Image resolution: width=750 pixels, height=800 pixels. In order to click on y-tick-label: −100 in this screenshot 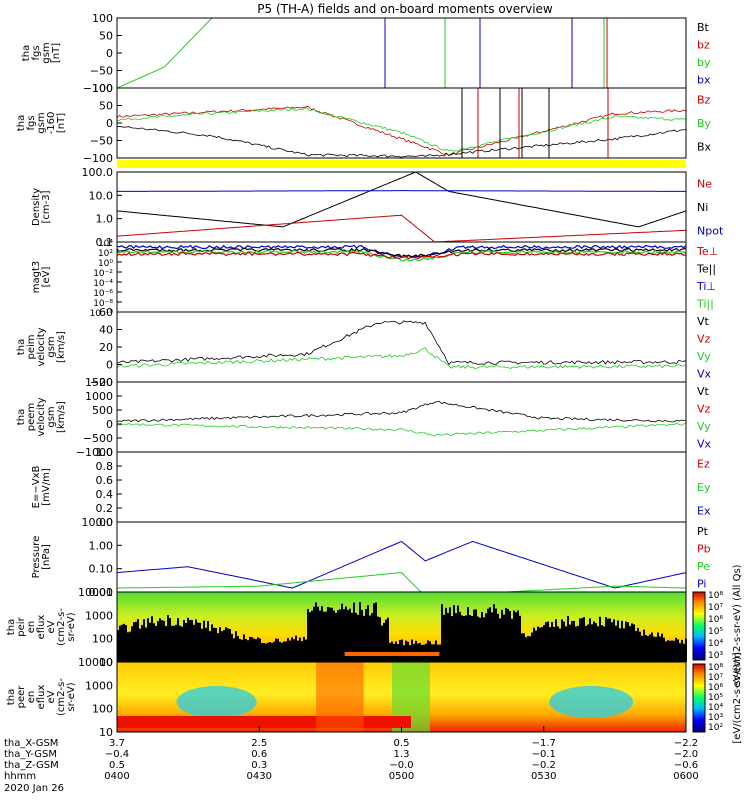, I will do `click(98, 158)`.